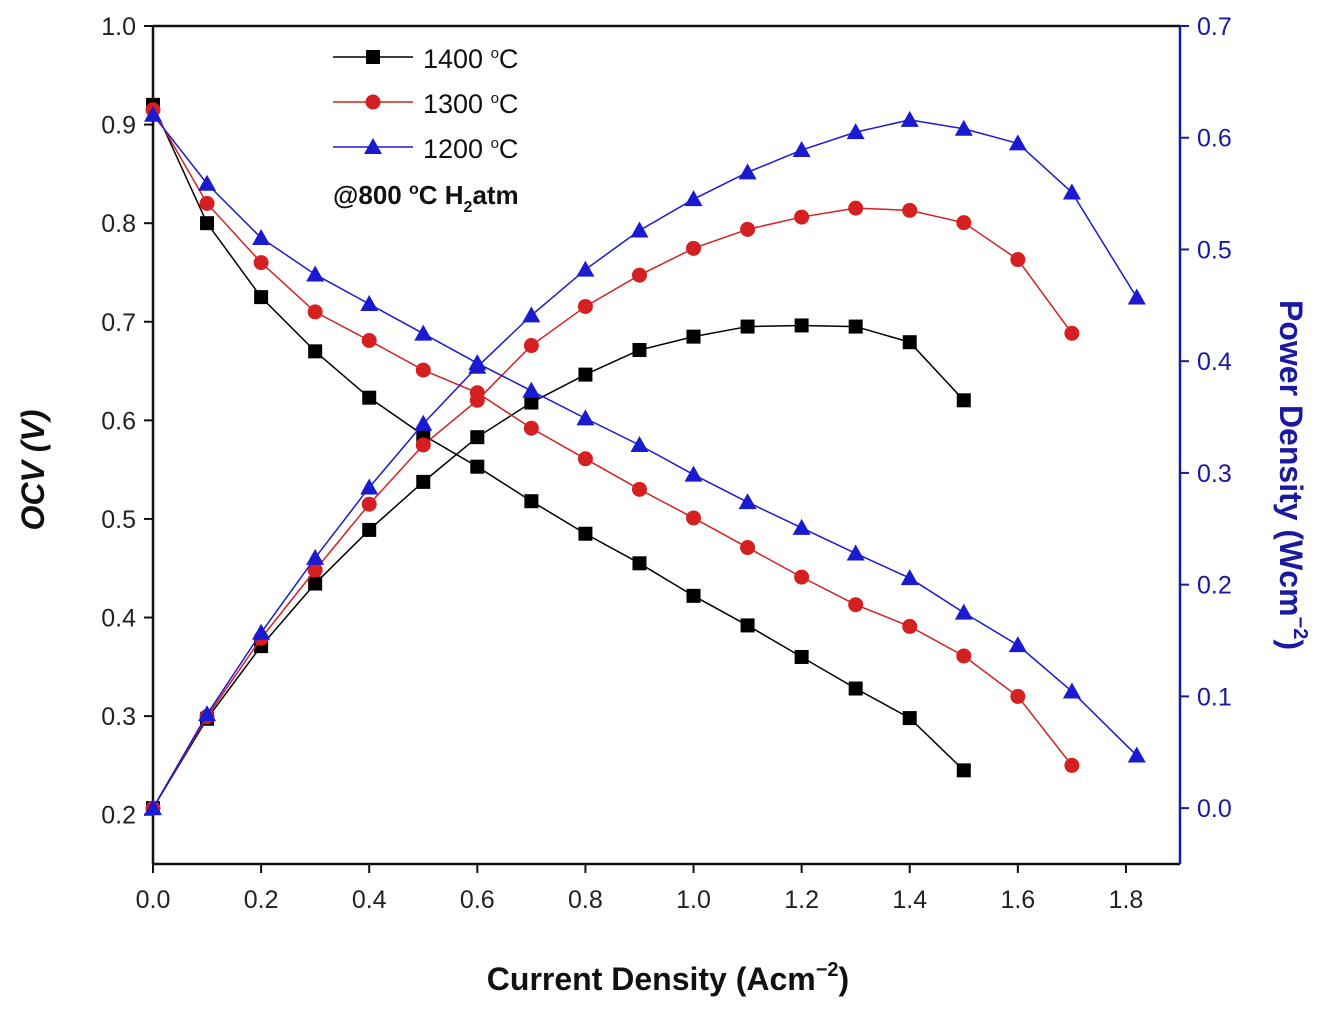  What do you see at coordinates (1126, 900) in the screenshot?
I see `x-tick-label: 1.8` at bounding box center [1126, 900].